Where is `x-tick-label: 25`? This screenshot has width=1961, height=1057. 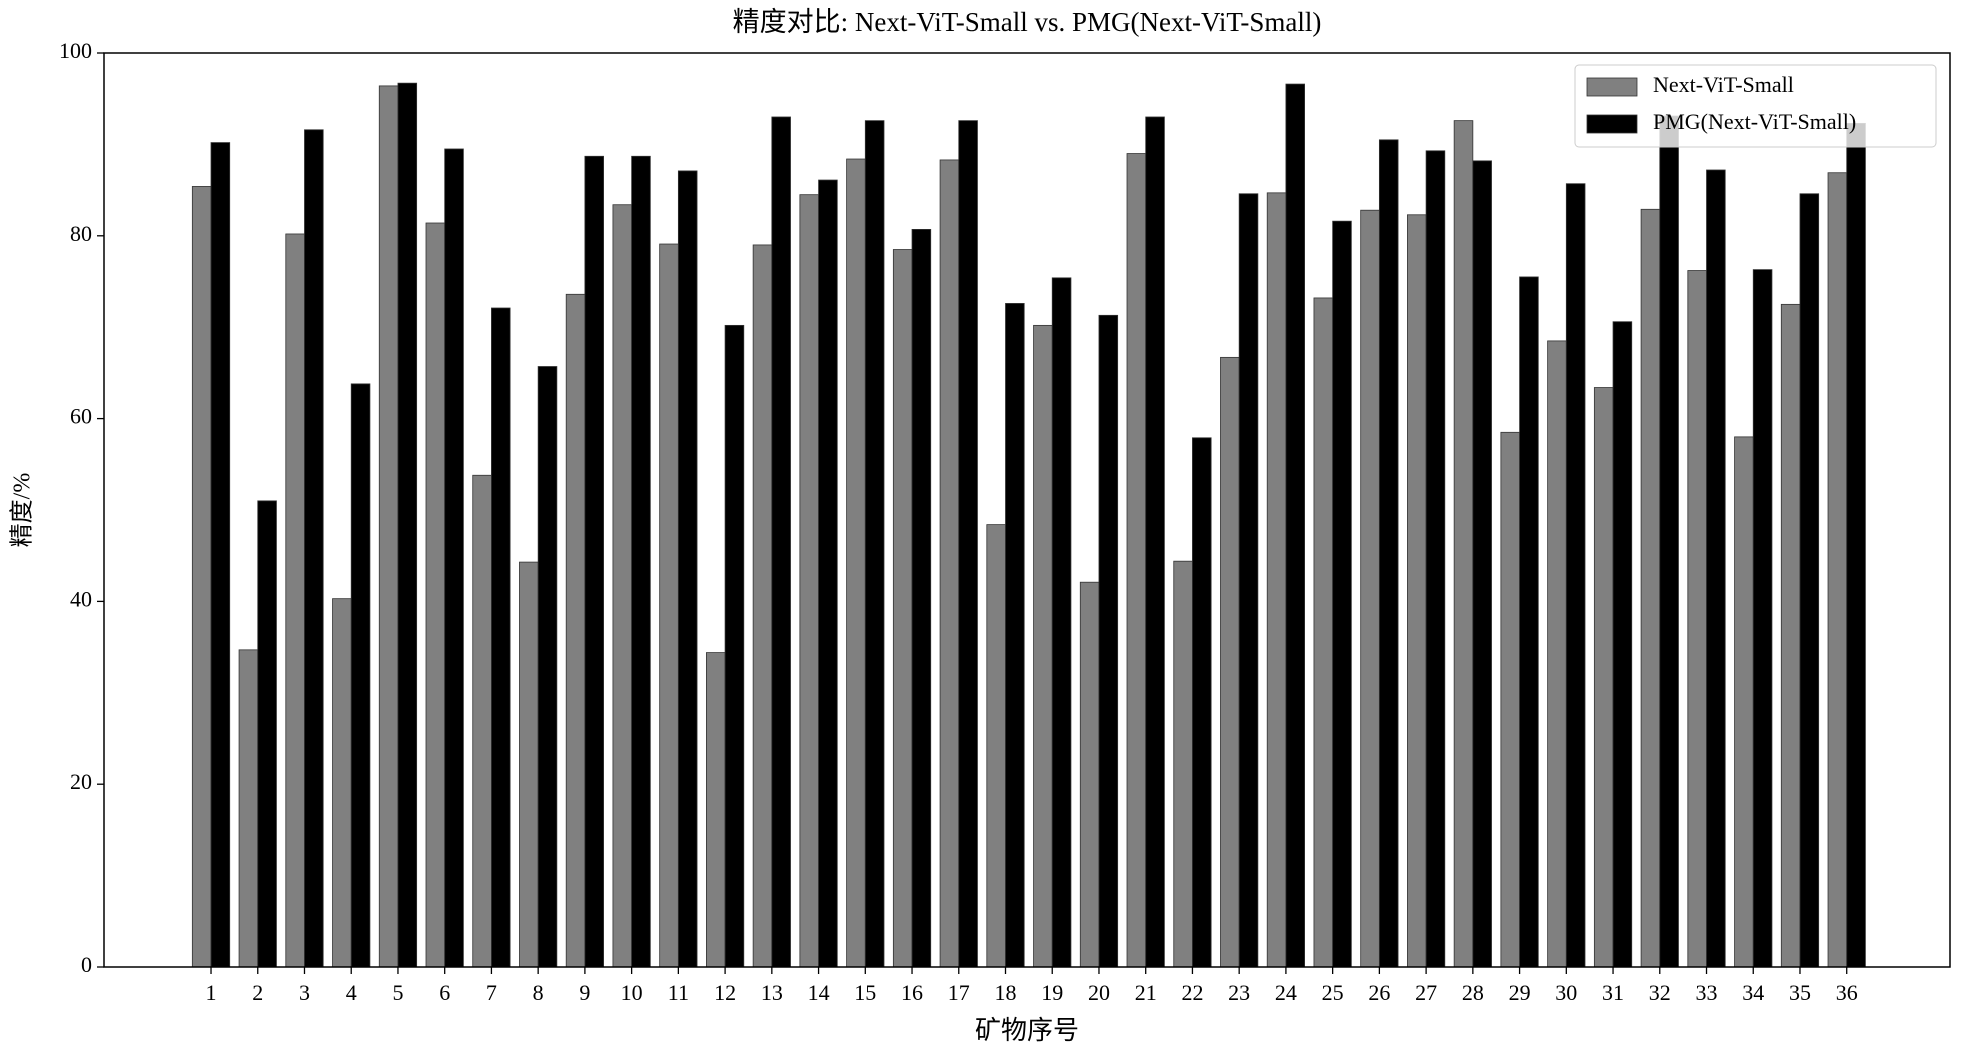
x-tick-label: 25 is located at coordinates (1333, 992).